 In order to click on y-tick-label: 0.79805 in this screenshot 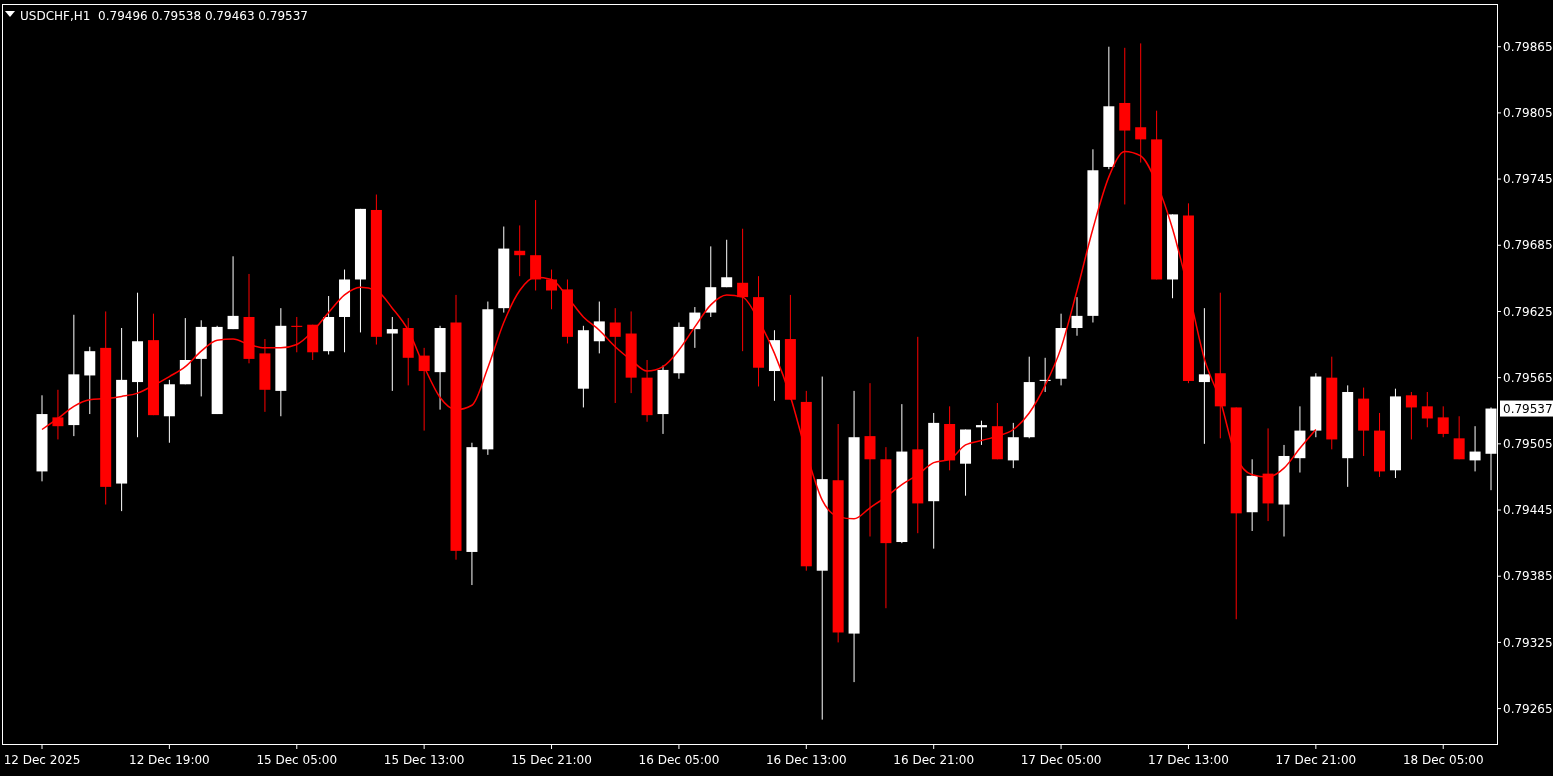, I will do `click(1528, 113)`.